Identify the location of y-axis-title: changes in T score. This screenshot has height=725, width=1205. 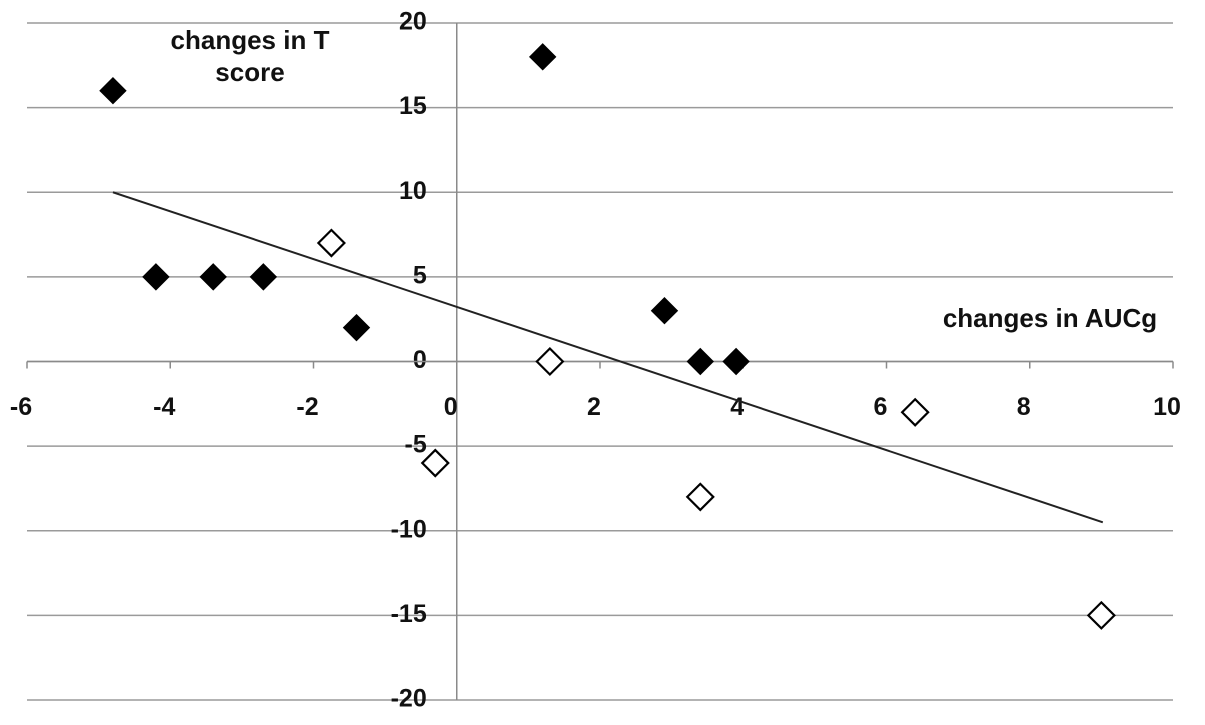
(250, 56).